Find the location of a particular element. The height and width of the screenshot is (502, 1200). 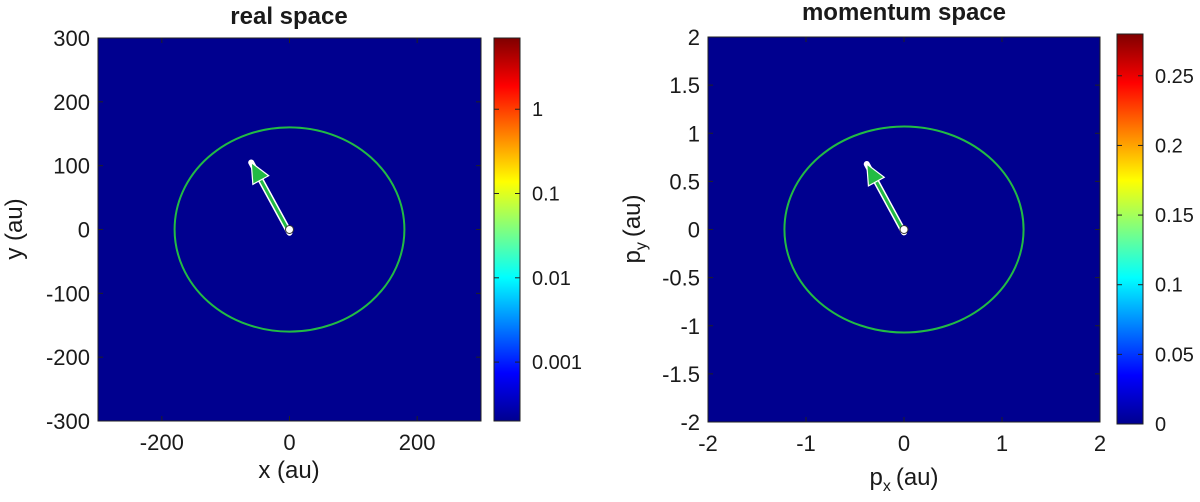

y-tick-label: -1 is located at coordinates (690, 326).